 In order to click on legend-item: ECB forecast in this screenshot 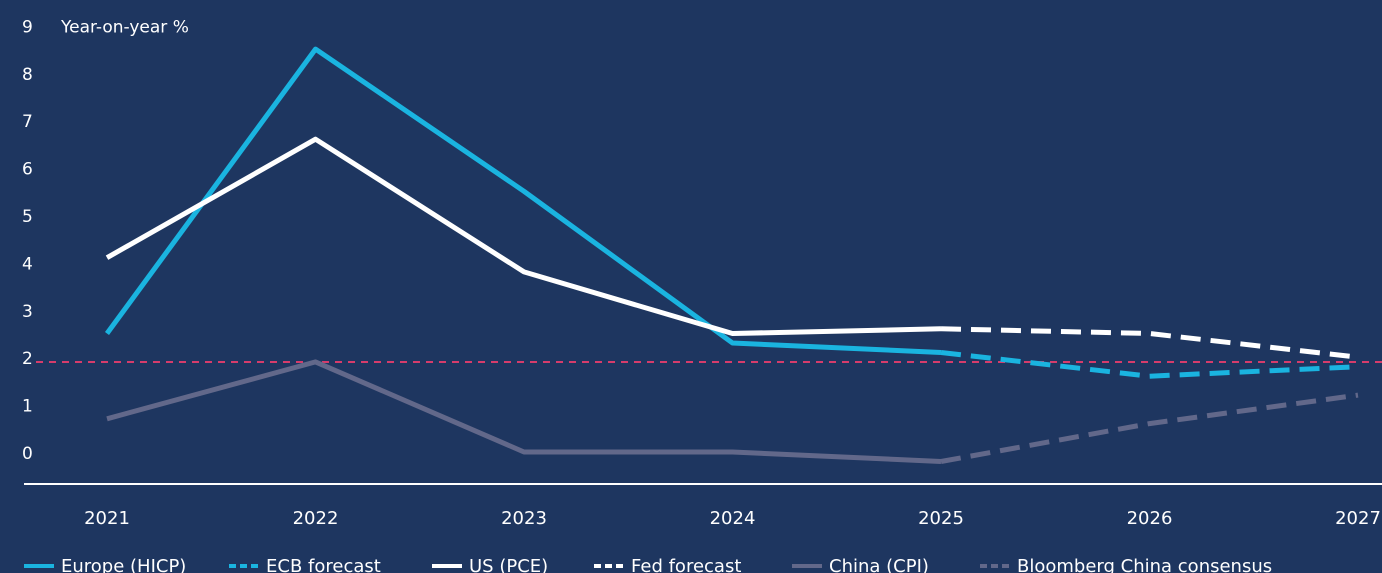, I will do `click(305, 564)`.